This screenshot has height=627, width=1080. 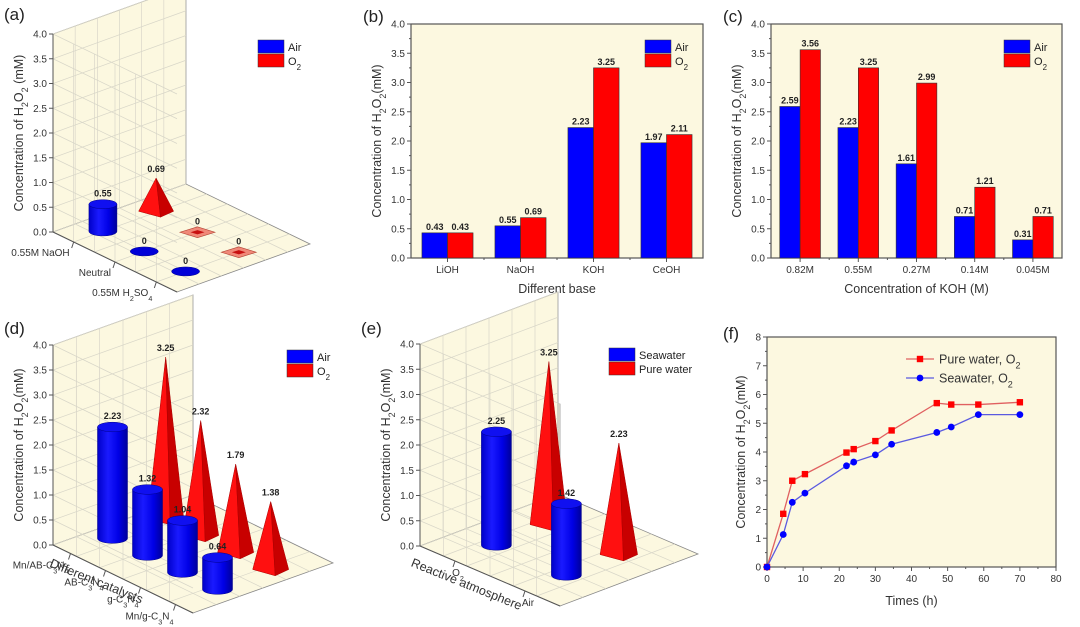 I want to click on x-axis-title: Different base, so click(x=557, y=289).